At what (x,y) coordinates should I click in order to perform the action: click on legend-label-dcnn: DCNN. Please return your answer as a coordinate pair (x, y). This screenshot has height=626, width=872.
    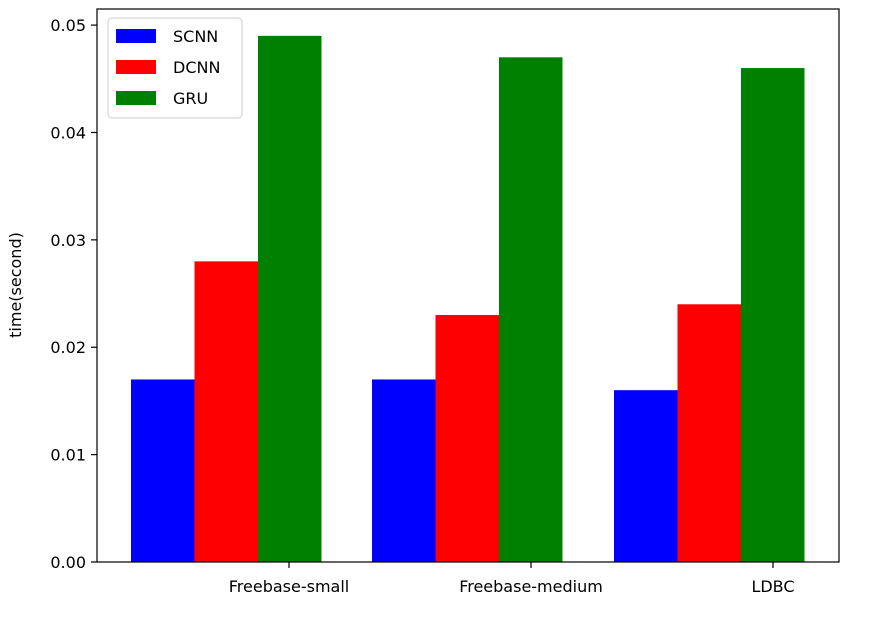
    Looking at the image, I should click on (196, 67).